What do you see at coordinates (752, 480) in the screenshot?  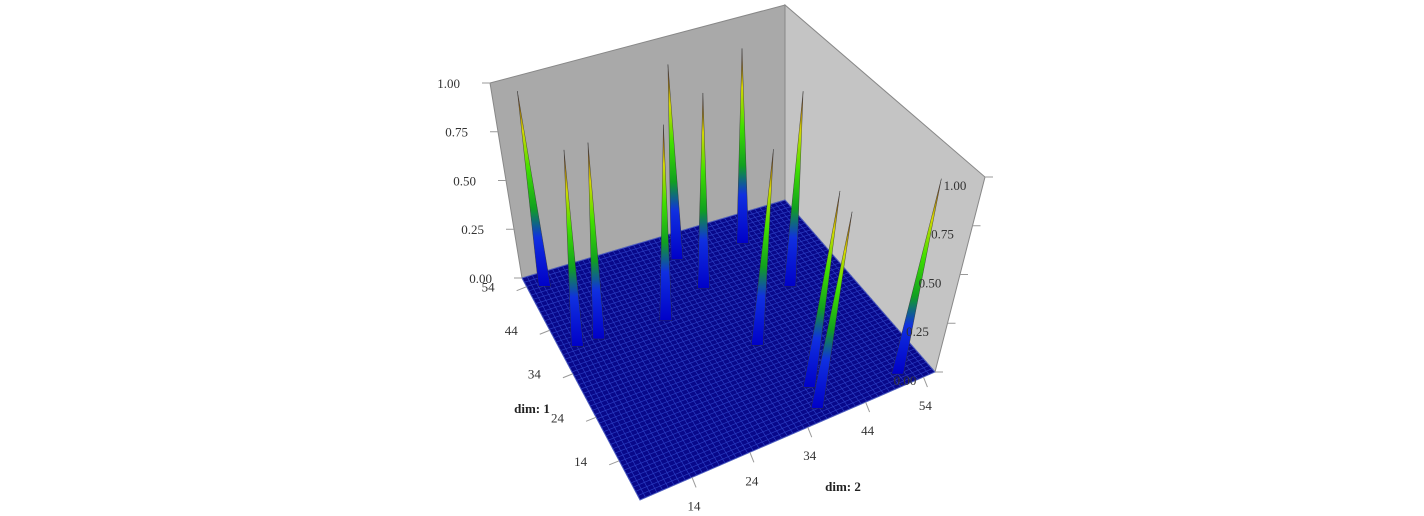 I see `y-tick-label: 24` at bounding box center [752, 480].